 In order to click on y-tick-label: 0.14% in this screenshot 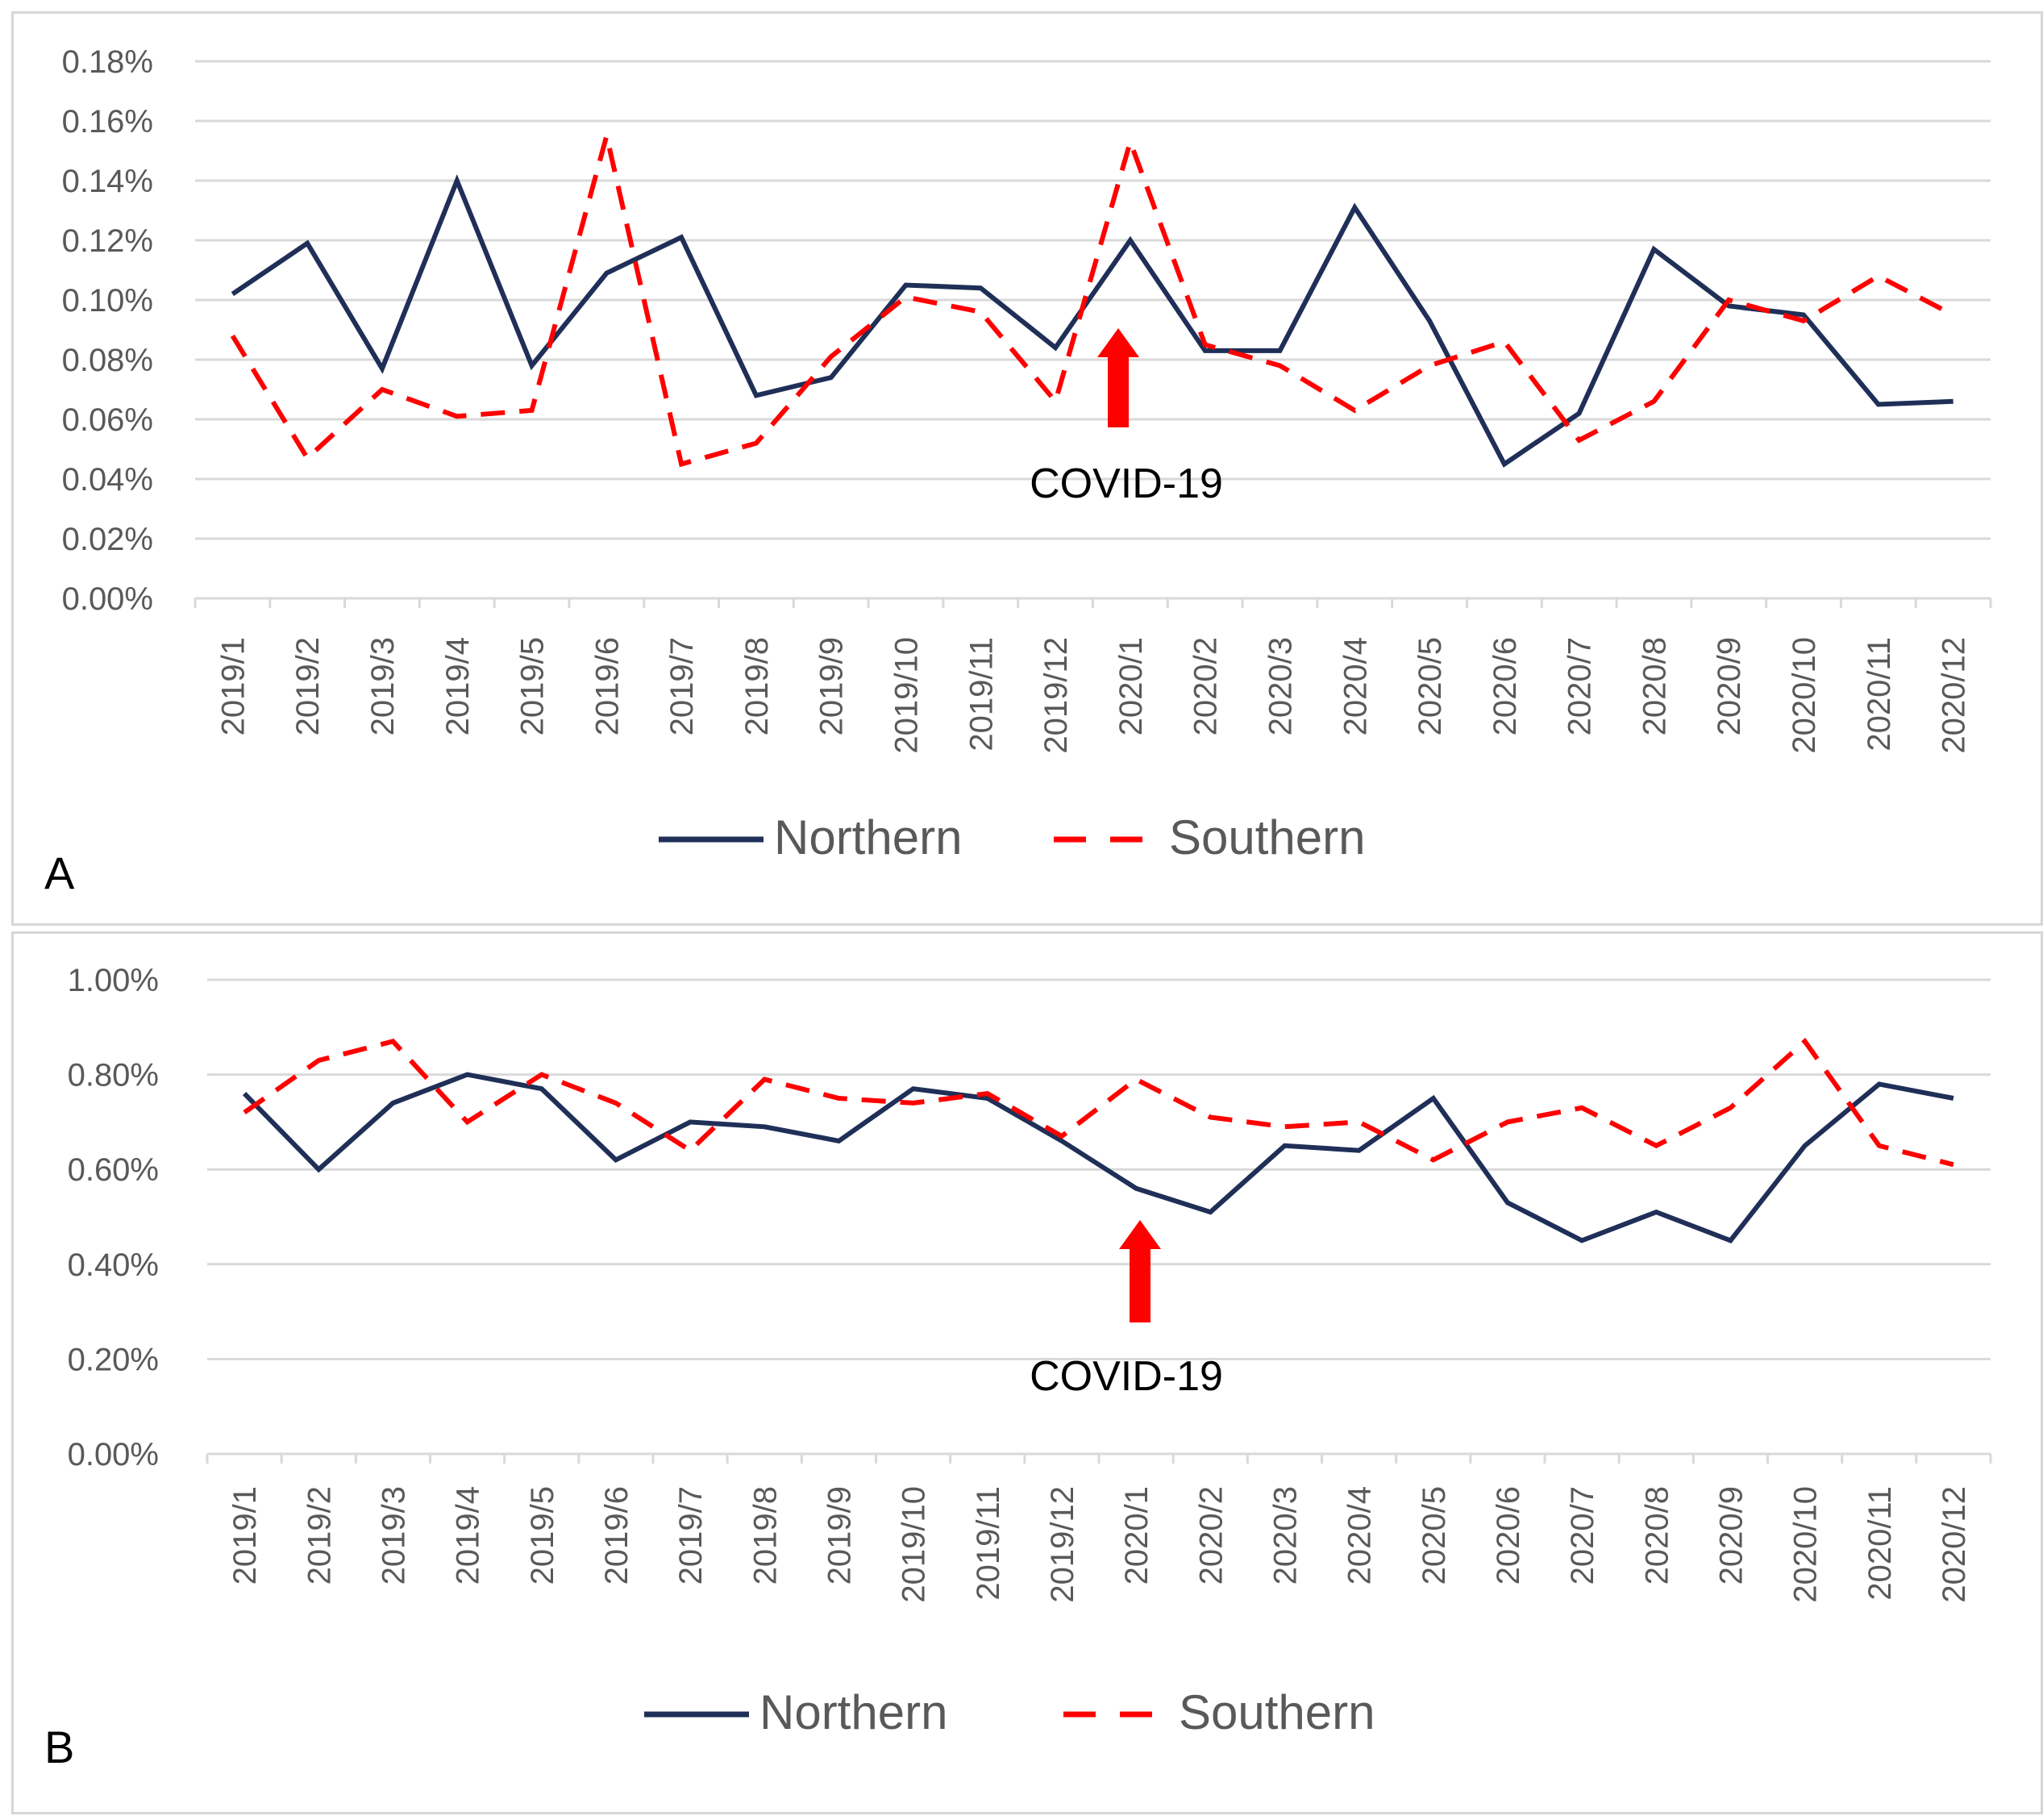, I will do `click(107, 181)`.